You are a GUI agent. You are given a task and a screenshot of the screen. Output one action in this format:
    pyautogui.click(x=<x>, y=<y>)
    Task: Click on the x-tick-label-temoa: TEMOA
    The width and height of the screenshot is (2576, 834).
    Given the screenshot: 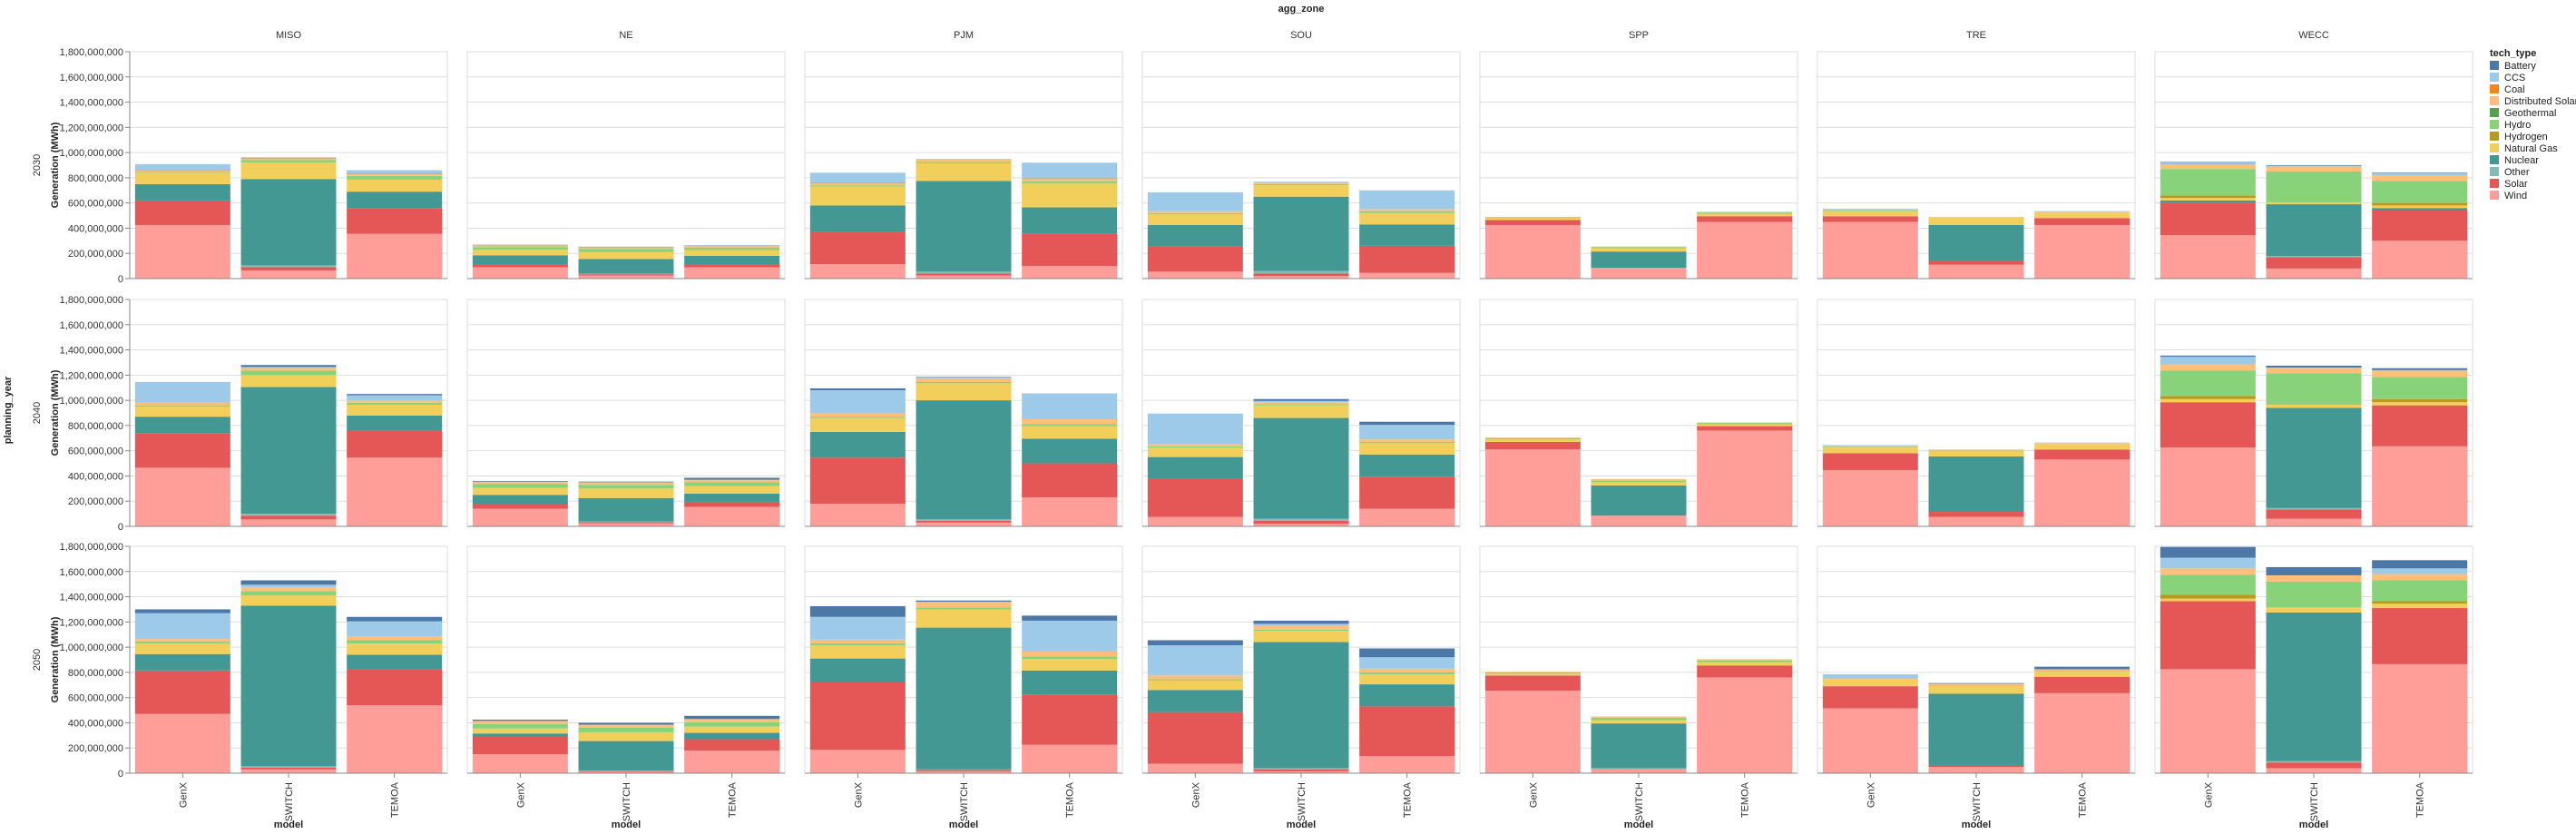 What is the action you would take?
    pyautogui.click(x=2420, y=799)
    